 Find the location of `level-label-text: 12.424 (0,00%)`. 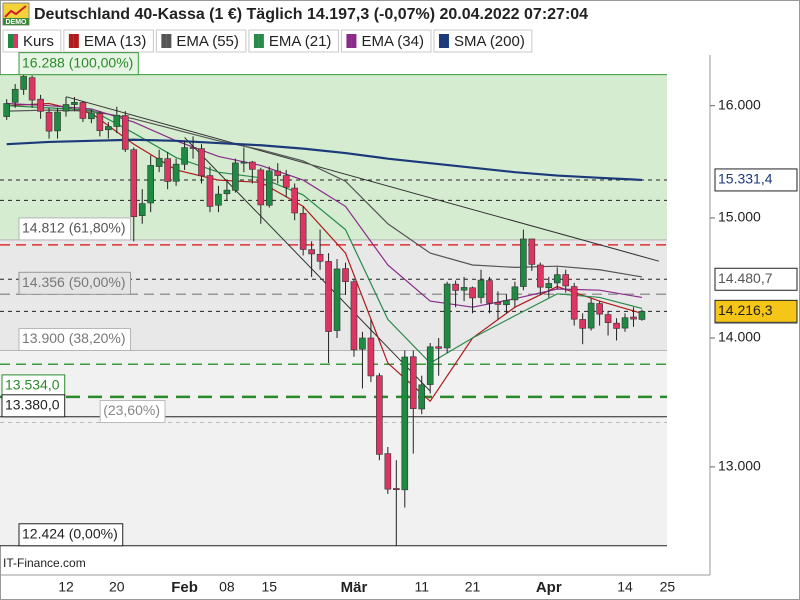

level-label-text: 12.424 (0,00%) is located at coordinates (70, 533).